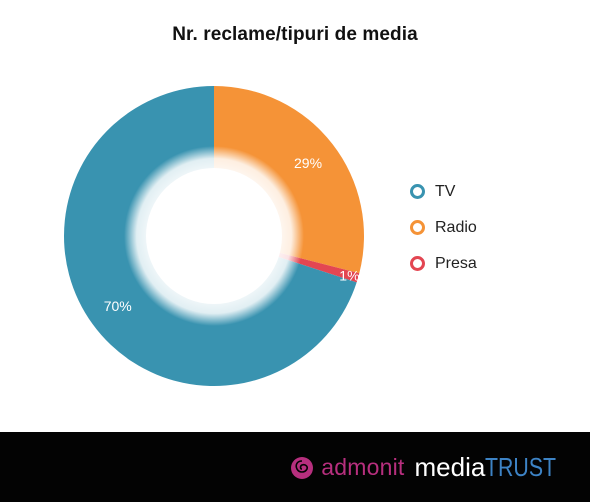 Image resolution: width=590 pixels, height=502 pixels. What do you see at coordinates (308, 163) in the screenshot?
I see `slice-label-radio: 29%` at bounding box center [308, 163].